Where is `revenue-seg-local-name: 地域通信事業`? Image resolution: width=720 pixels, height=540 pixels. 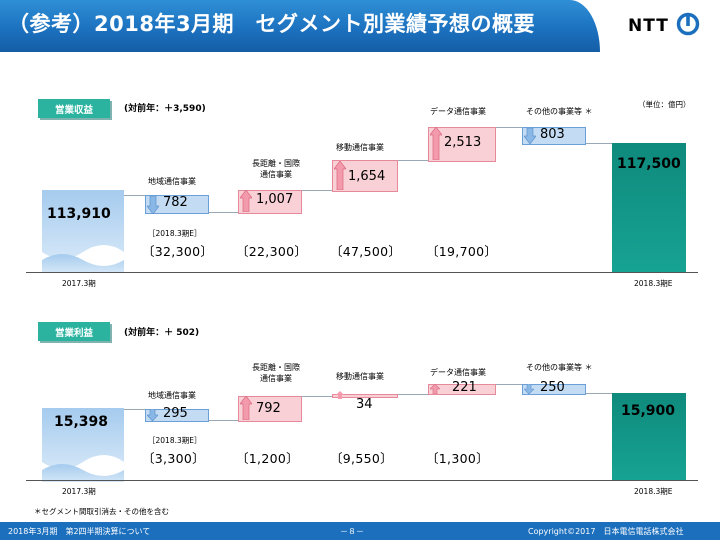 revenue-seg-local-name: 地域通信事業 is located at coordinates (172, 181).